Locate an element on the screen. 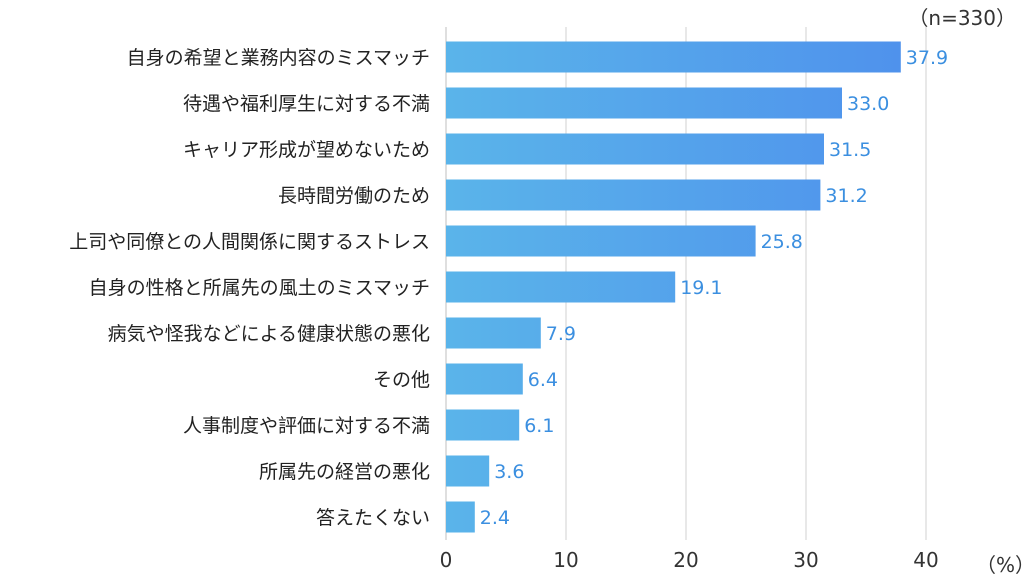  x-tick-label: 0 is located at coordinates (446, 560).